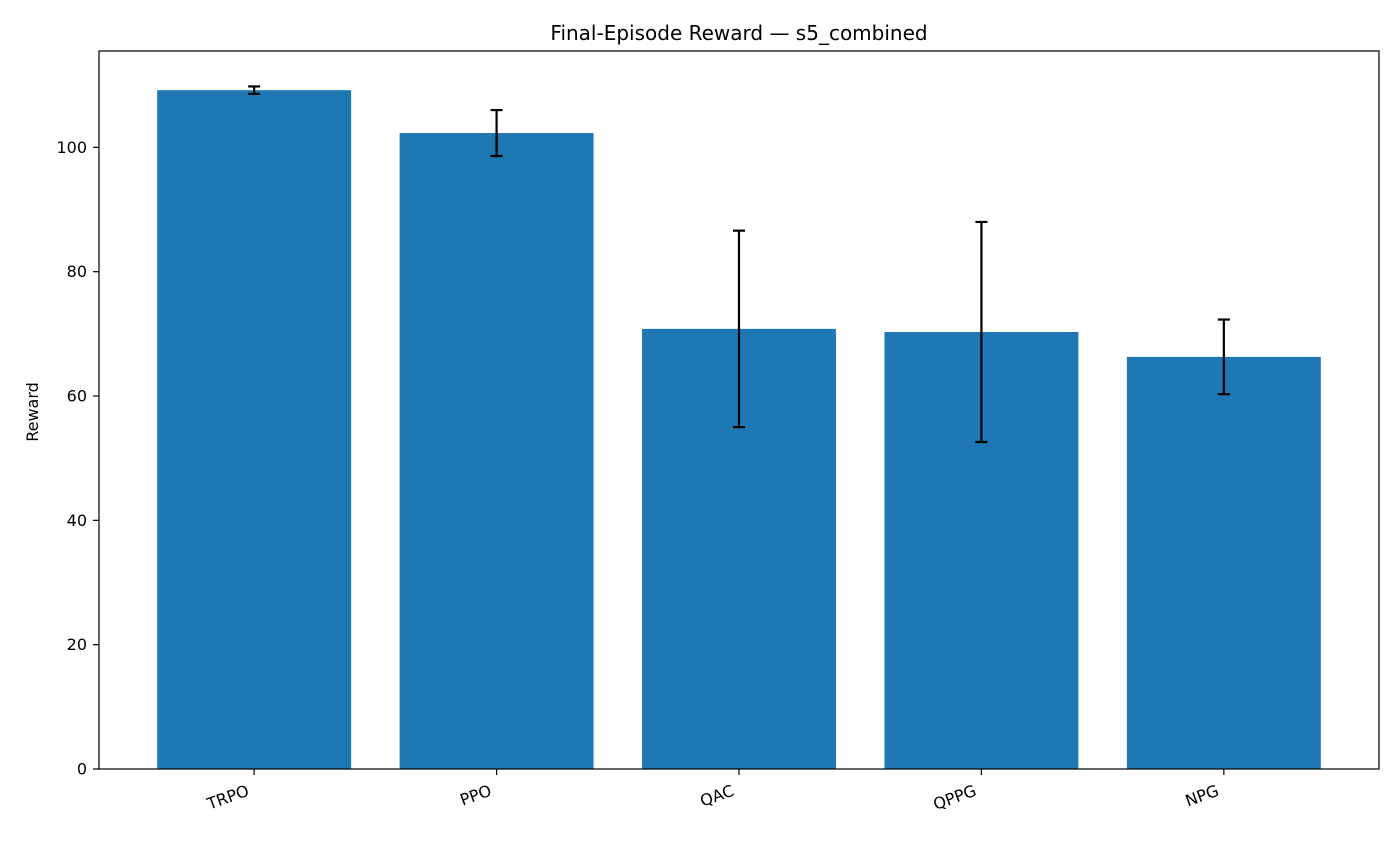  I want to click on y-tick-label: 80, so click(77, 271).